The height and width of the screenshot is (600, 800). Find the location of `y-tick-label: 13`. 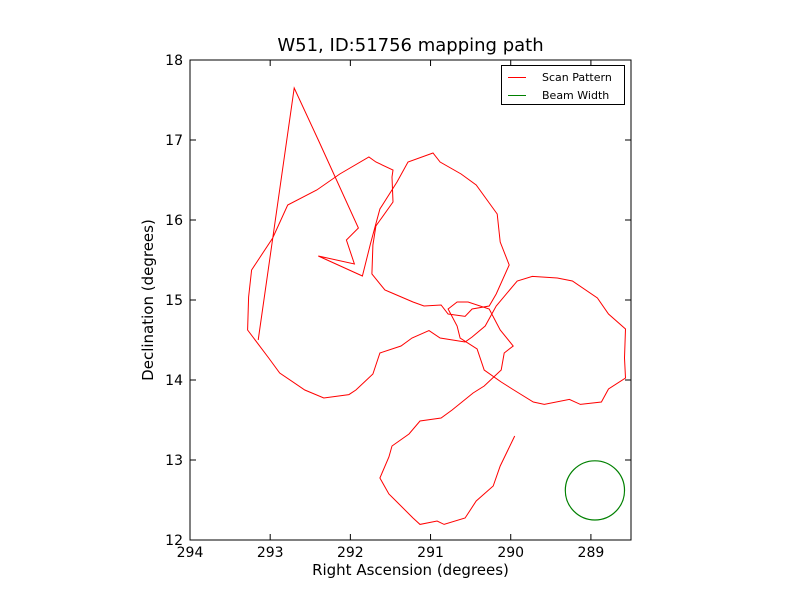

y-tick-label: 13 is located at coordinates (174, 461).